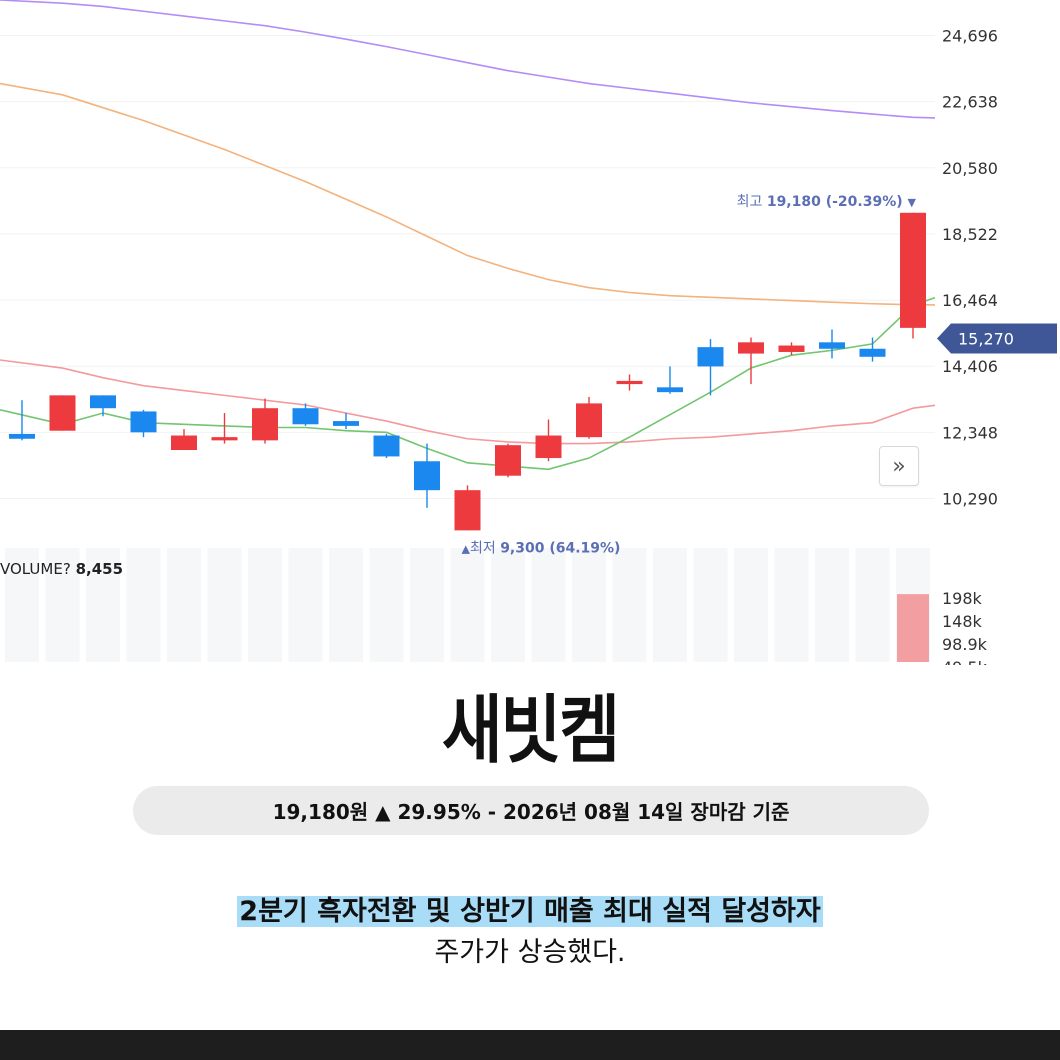 The width and height of the screenshot is (1060, 1060). I want to click on headline-text: 2분기 흑자전환 및 상반기 매출 최대 실적 달성하자, so click(530, 911).